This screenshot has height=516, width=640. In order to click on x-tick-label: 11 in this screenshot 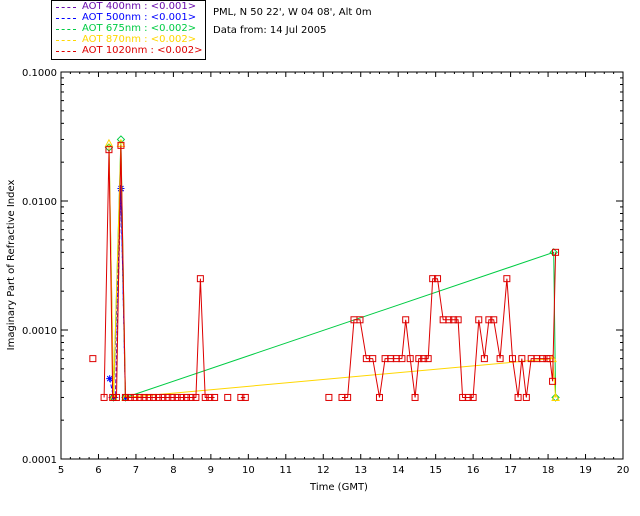, I will do `click(285, 470)`.